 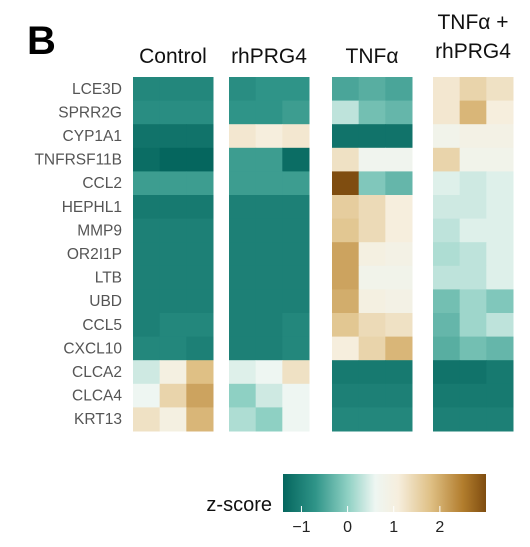 What do you see at coordinates (102, 325) in the screenshot?
I see `gene-label: CCL5` at bounding box center [102, 325].